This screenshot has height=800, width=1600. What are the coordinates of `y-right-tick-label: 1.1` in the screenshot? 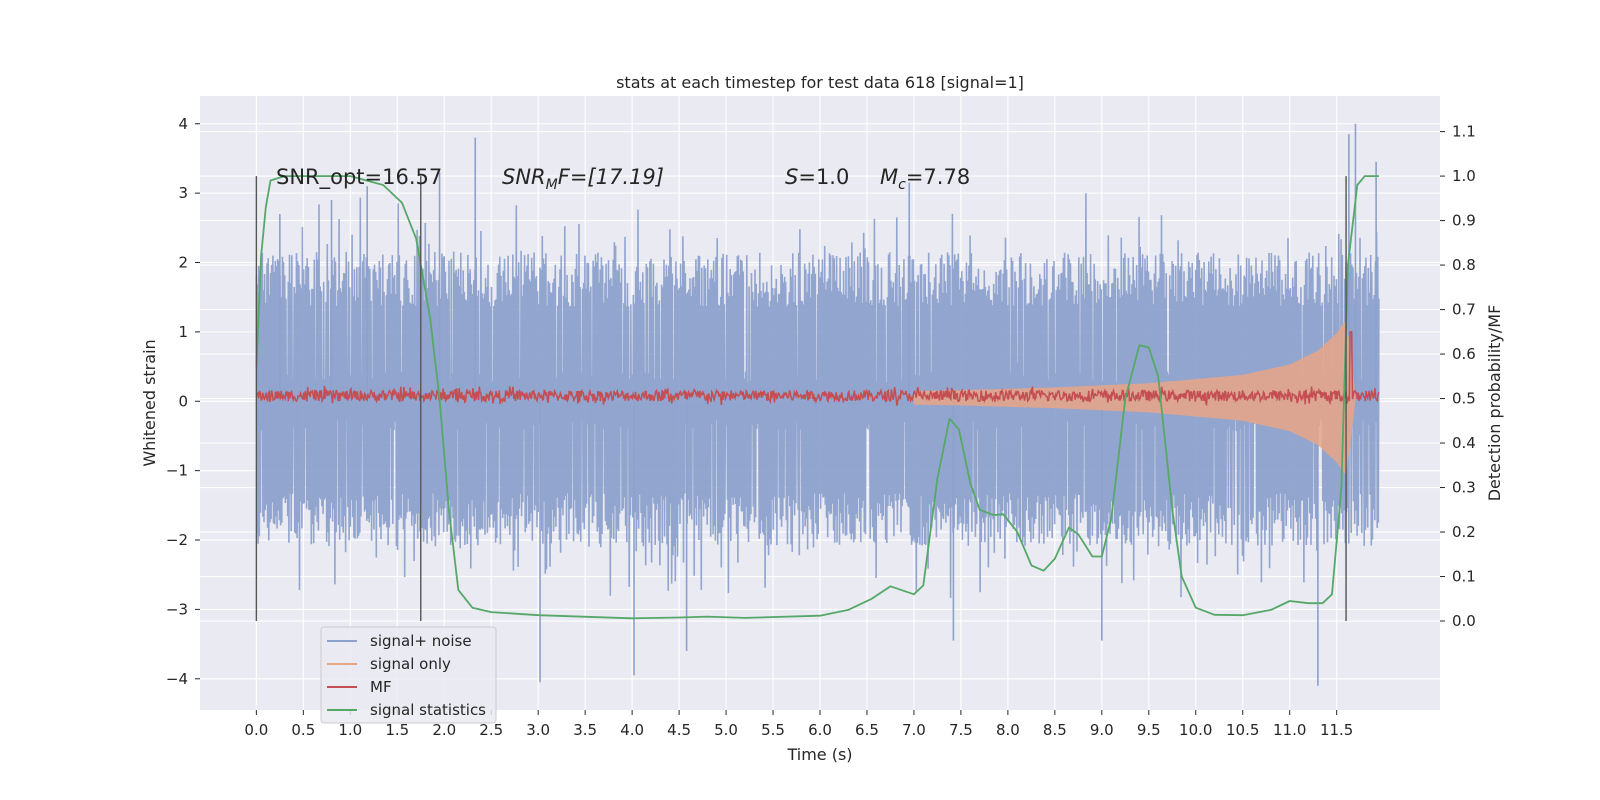 It's located at (1464, 132).